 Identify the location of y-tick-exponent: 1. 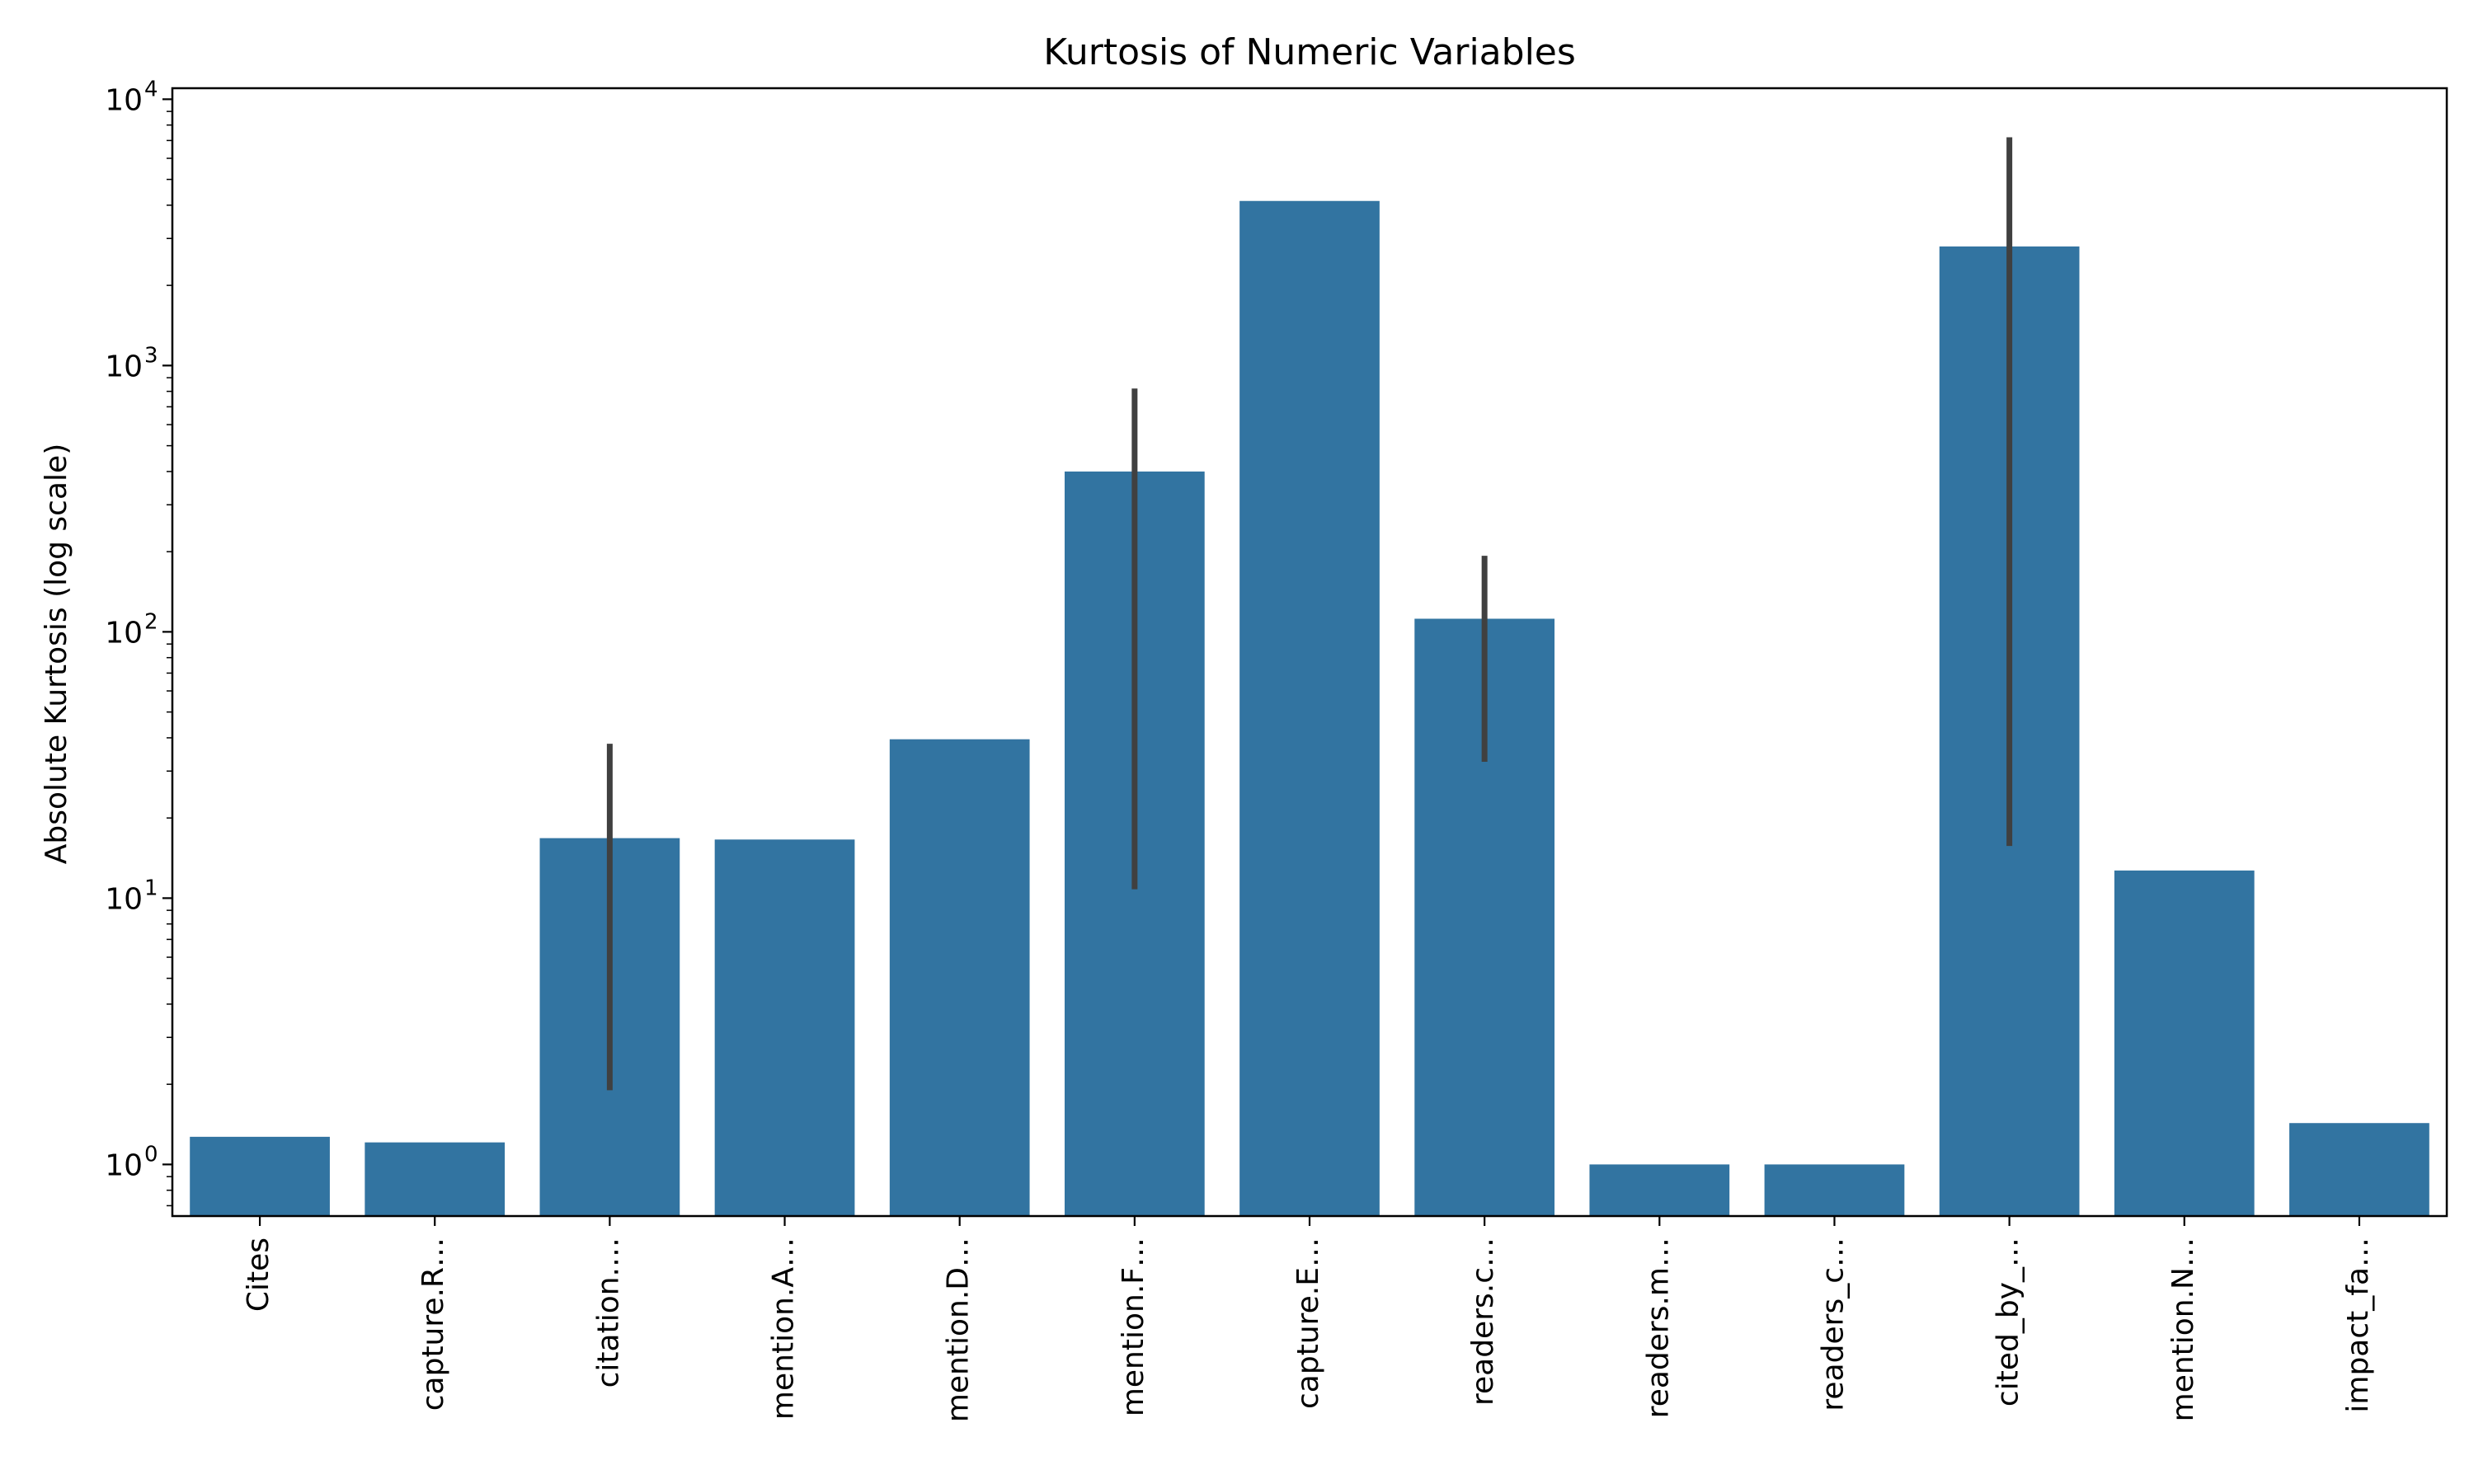
(151, 888).